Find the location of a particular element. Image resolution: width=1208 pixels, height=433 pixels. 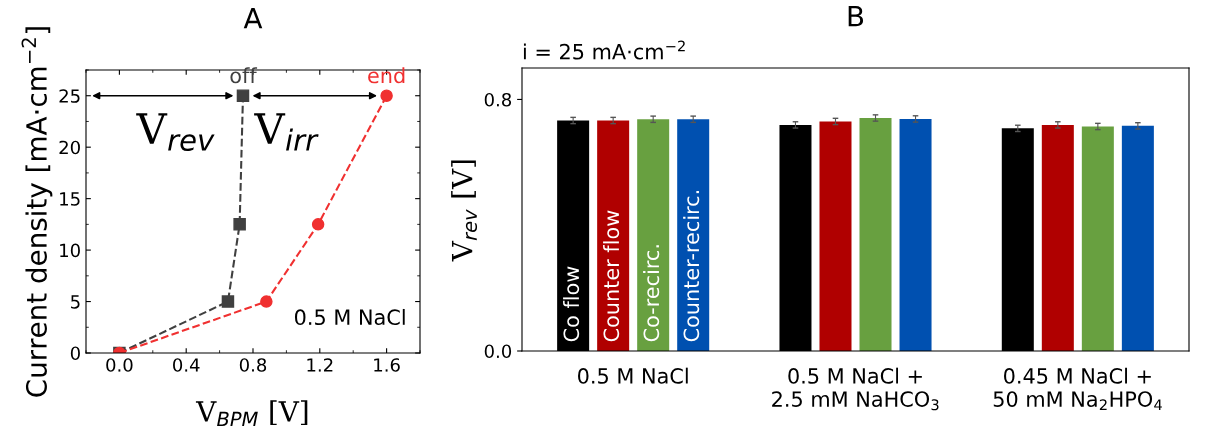

annotation: off is located at coordinates (244, 75).